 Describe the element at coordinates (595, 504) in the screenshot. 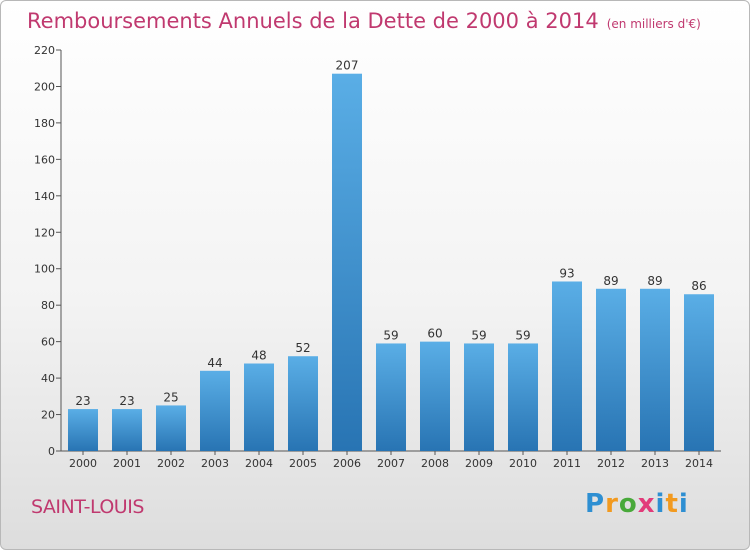

I see `logo-letter: P` at that location.